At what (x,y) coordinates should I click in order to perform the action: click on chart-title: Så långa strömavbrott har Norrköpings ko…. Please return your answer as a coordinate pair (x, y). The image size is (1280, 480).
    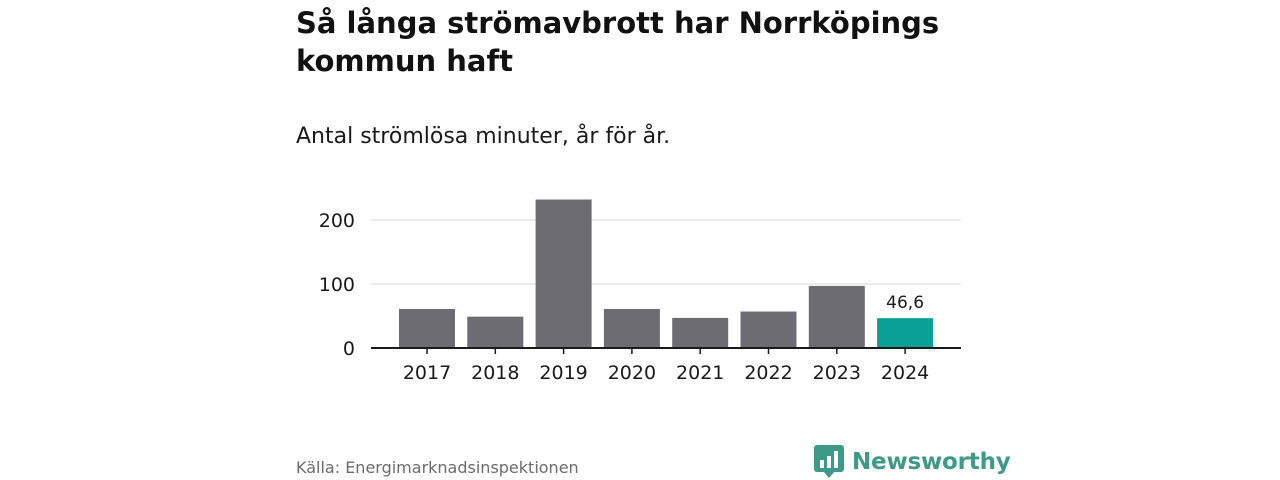
    Looking at the image, I should click on (618, 42).